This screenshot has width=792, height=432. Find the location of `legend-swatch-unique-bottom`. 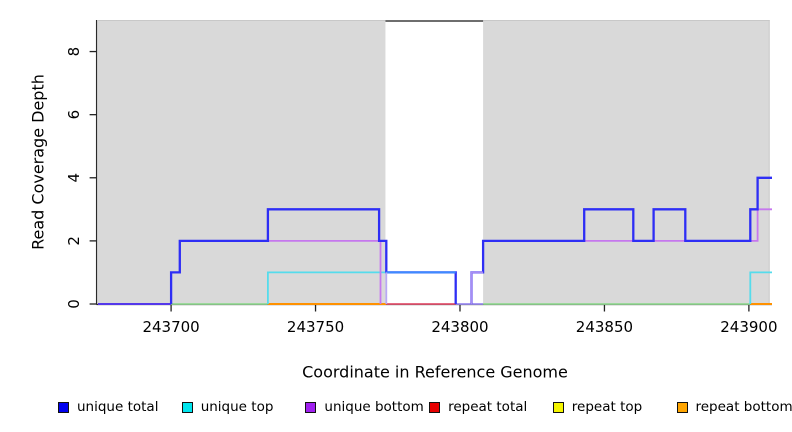

legend-swatch-unique-bottom is located at coordinates (311, 407).